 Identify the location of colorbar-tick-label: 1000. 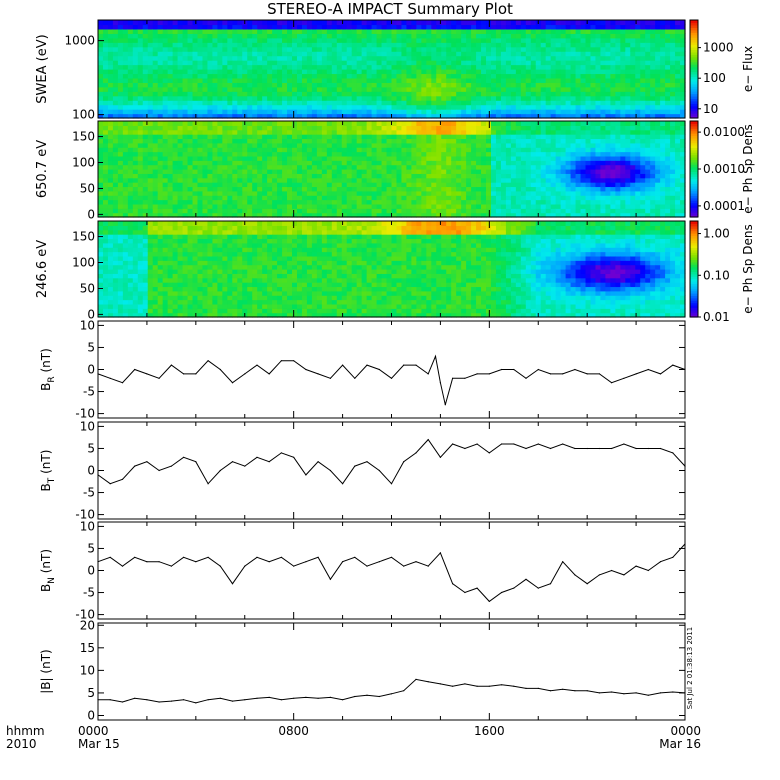
(718, 48).